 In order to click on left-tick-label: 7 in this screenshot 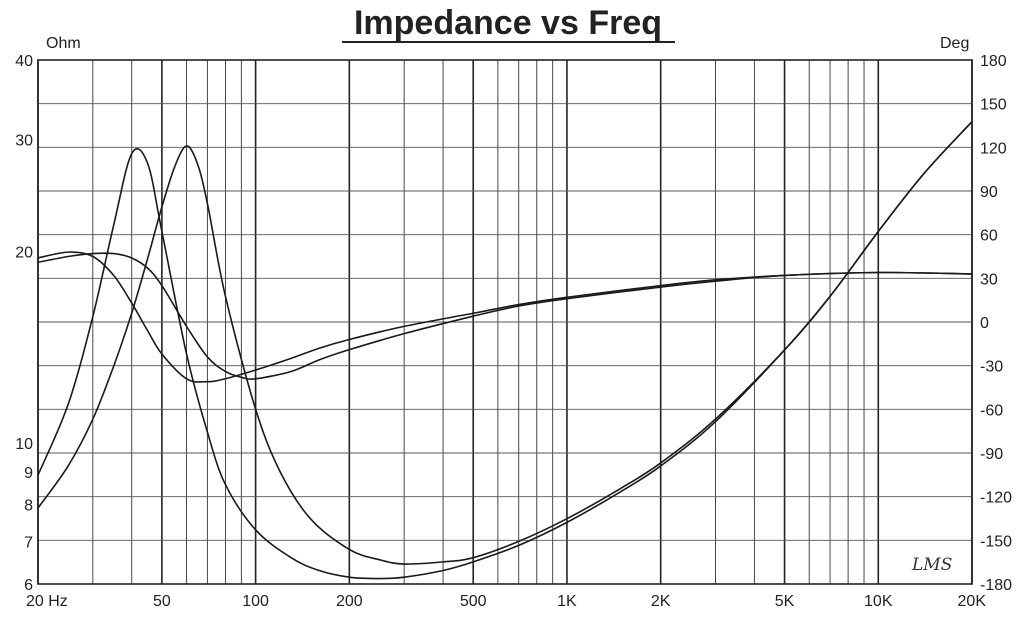, I will do `click(28, 542)`.